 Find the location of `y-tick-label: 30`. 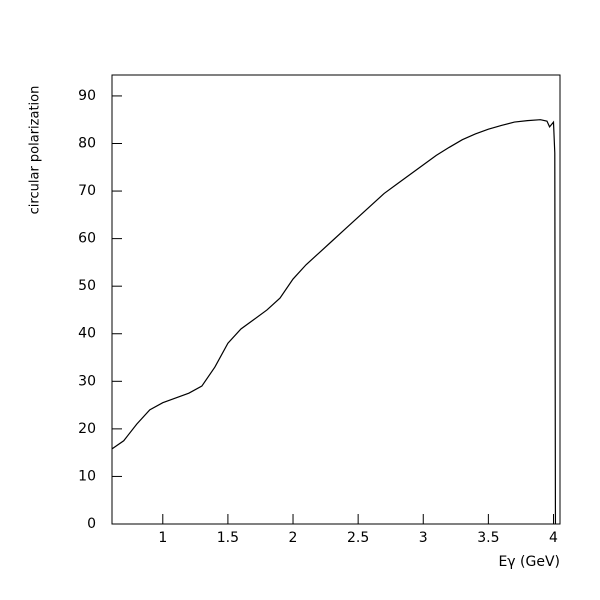

y-tick-label: 30 is located at coordinates (87, 381).